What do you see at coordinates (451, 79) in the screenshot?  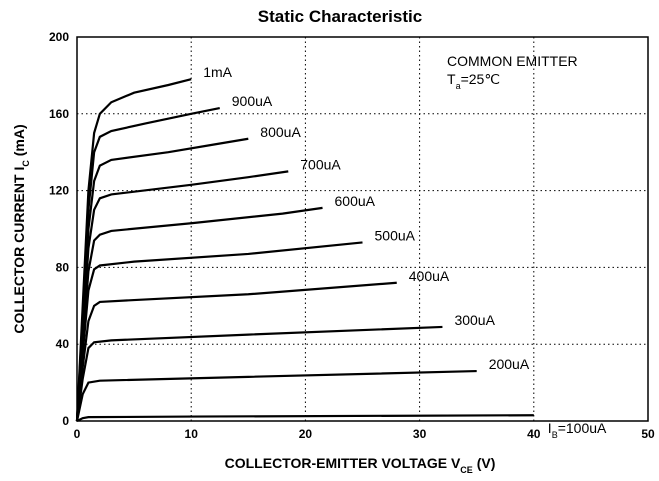 I see `text-part: T` at bounding box center [451, 79].